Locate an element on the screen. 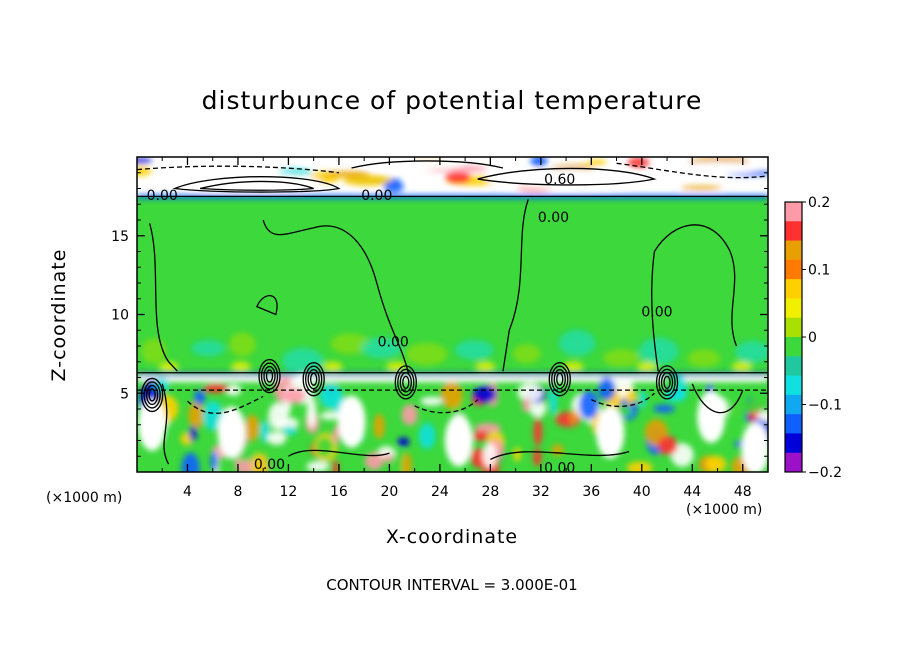  x-unit-left: (×1000 m) is located at coordinates (84, 498).